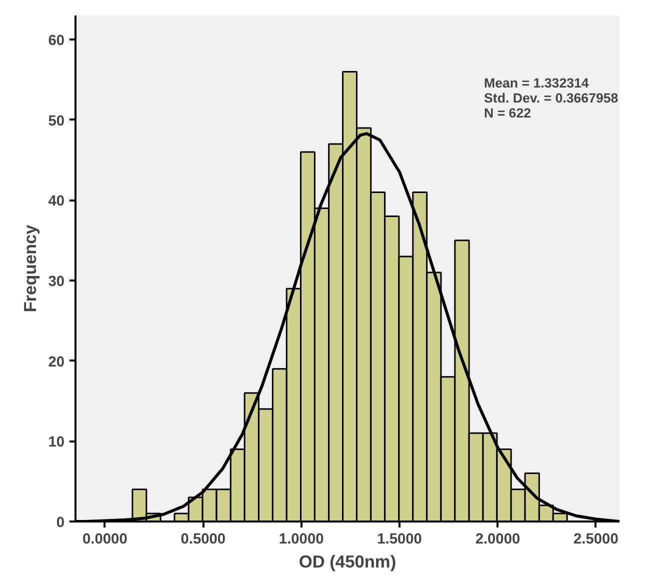 Image resolution: width=654 pixels, height=581 pixels. What do you see at coordinates (56, 41) in the screenshot?
I see `y-tick-label: 60` at bounding box center [56, 41].